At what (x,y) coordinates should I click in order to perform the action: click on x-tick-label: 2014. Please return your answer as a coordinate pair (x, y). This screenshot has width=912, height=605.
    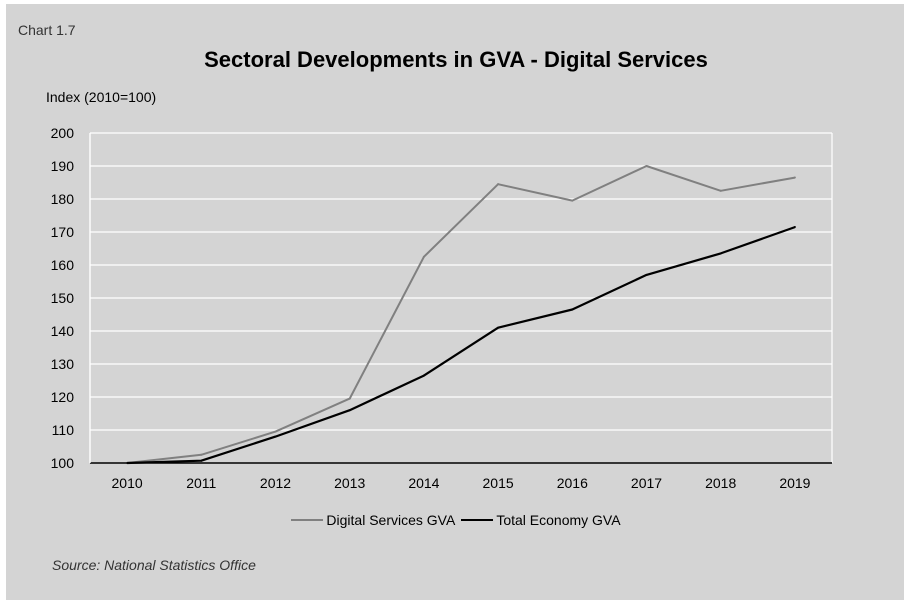
    Looking at the image, I should click on (423, 483).